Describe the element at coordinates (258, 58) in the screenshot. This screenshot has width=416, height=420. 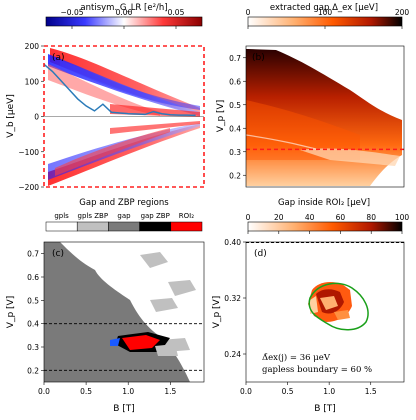
I see `panel-label-b: (b)` at that location.